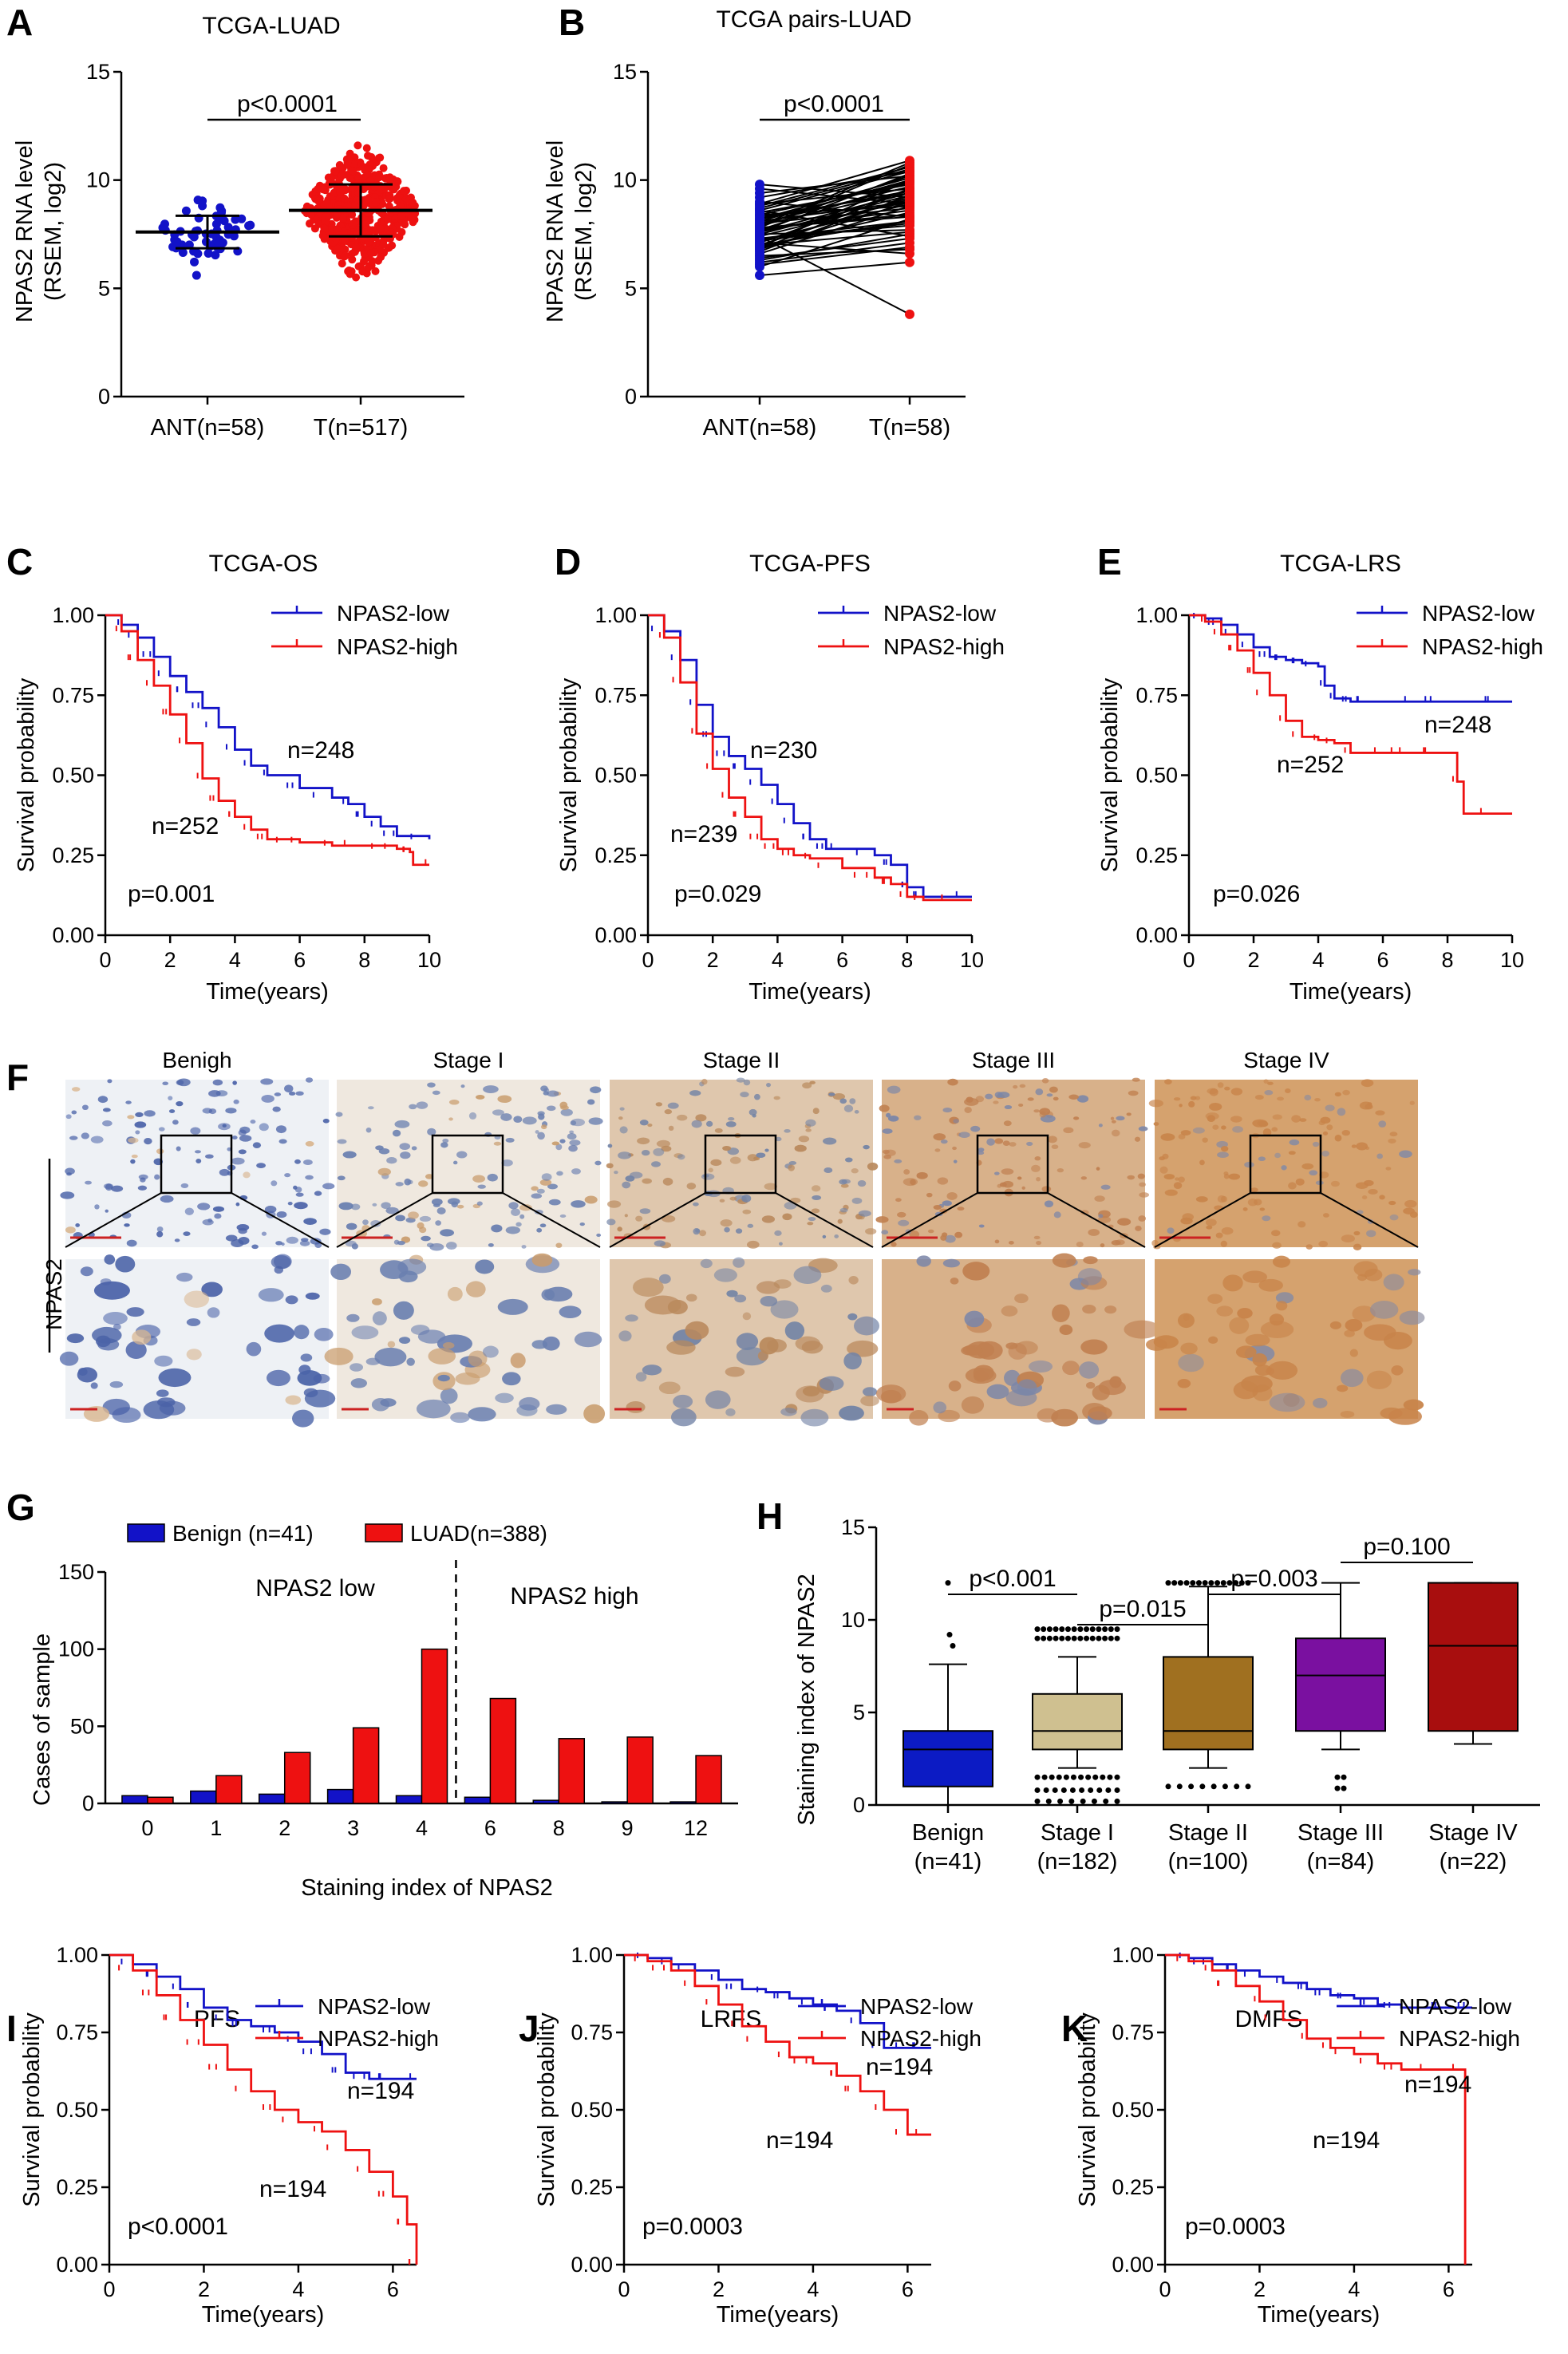 The width and height of the screenshot is (1568, 2354). Describe the element at coordinates (615, 615) in the screenshot. I see `panel-d-y-tick-label: 1.00` at that location.